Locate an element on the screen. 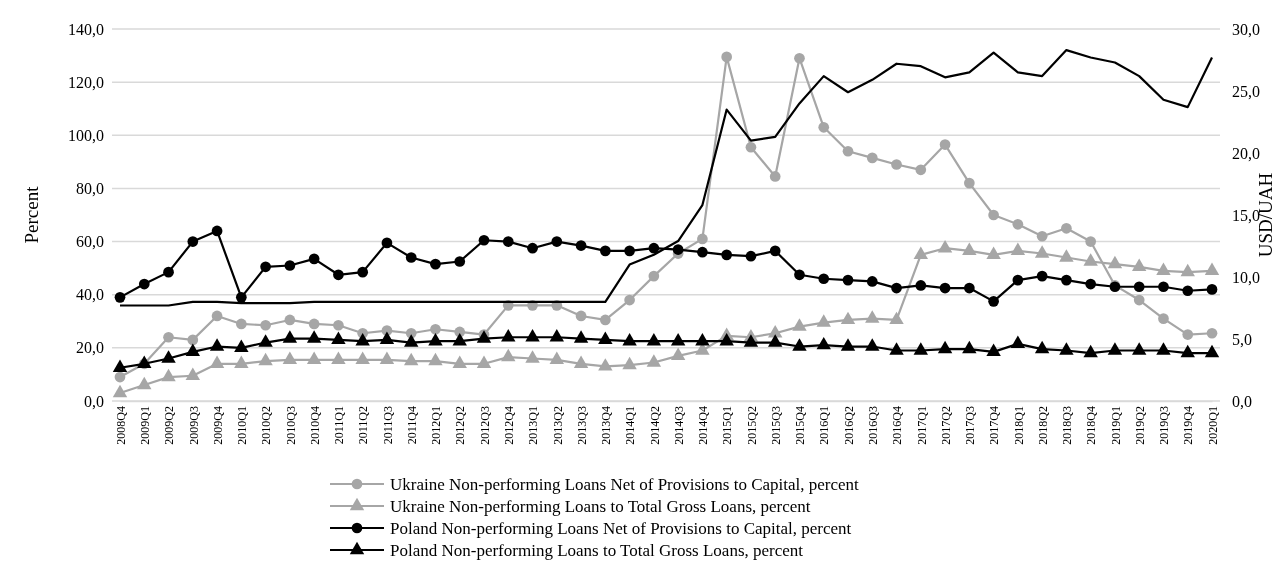 This screenshot has width=1283, height=576. x-tick-label: 2016Q4 is located at coordinates (897, 425).